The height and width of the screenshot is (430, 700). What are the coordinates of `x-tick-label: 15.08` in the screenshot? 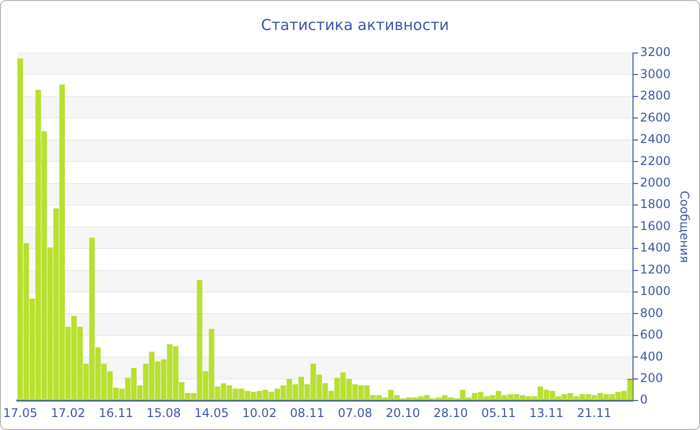 It's located at (163, 413).